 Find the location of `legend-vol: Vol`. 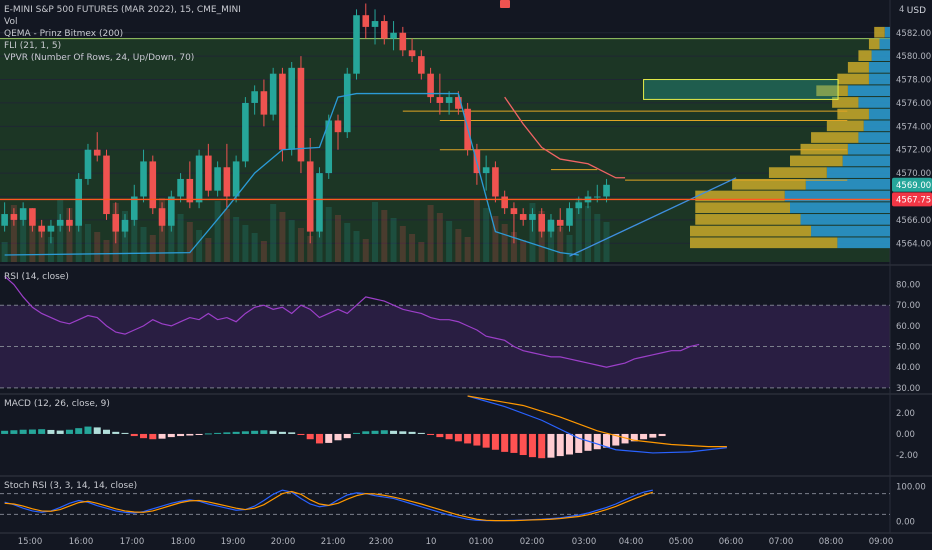

legend-vol: Vol is located at coordinates (11, 22).